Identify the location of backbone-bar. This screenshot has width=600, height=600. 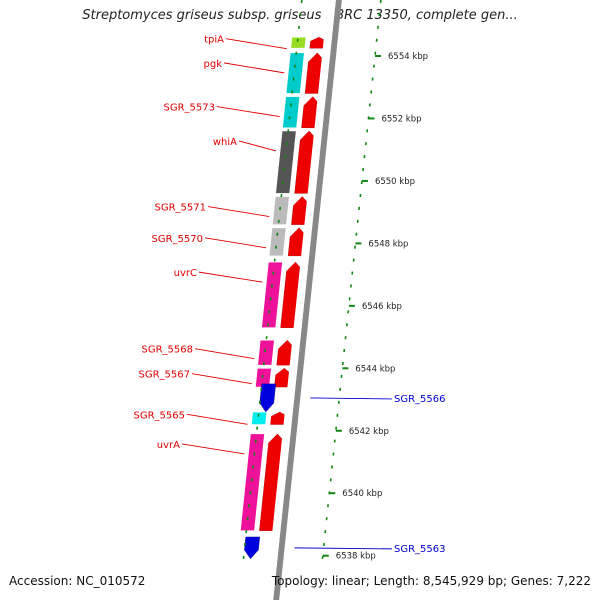
(307, 300).